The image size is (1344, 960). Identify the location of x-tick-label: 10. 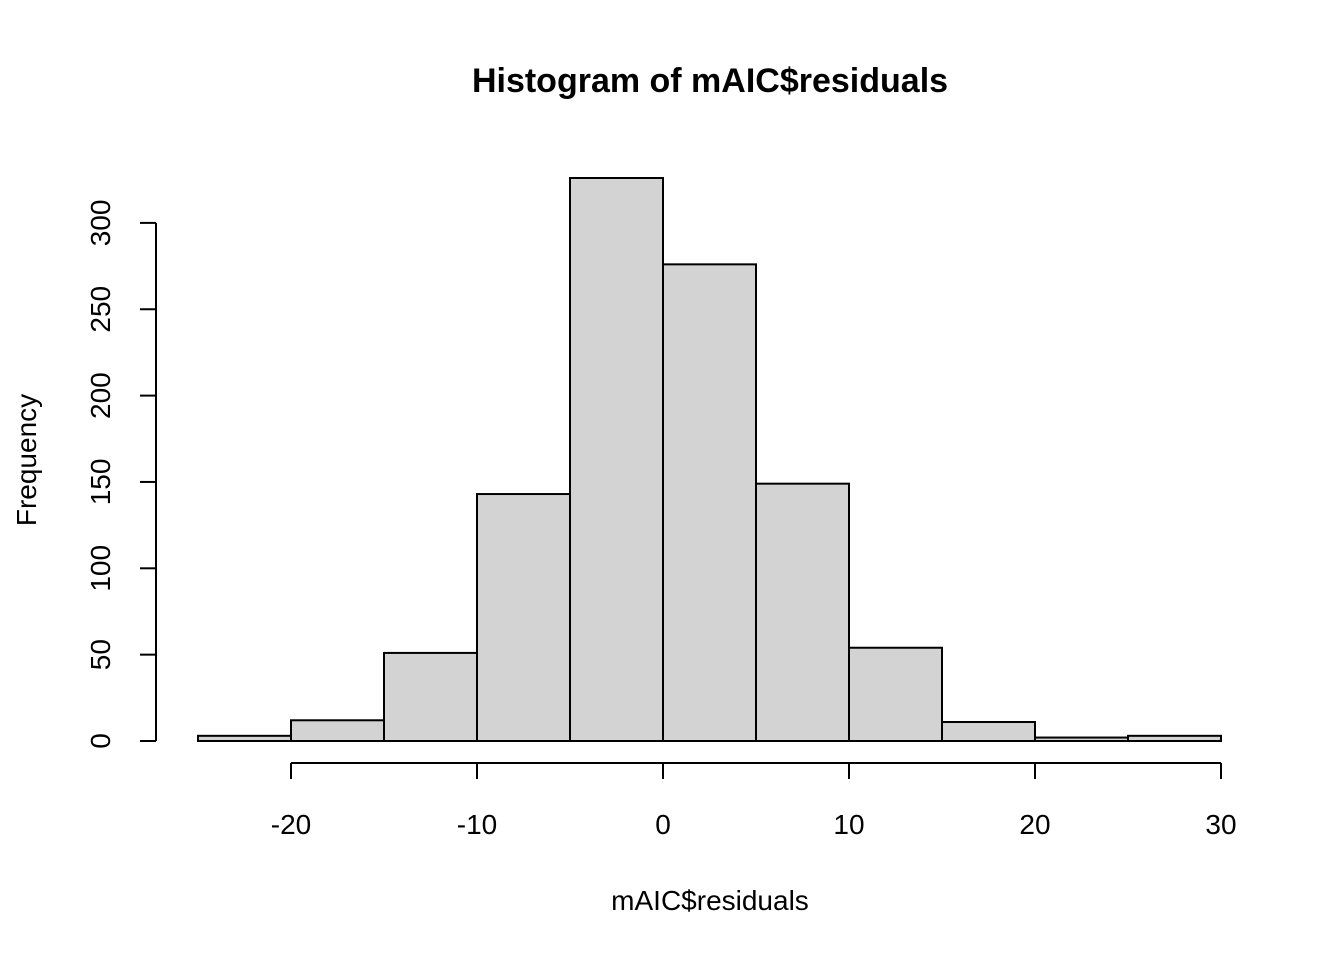
(848, 824).